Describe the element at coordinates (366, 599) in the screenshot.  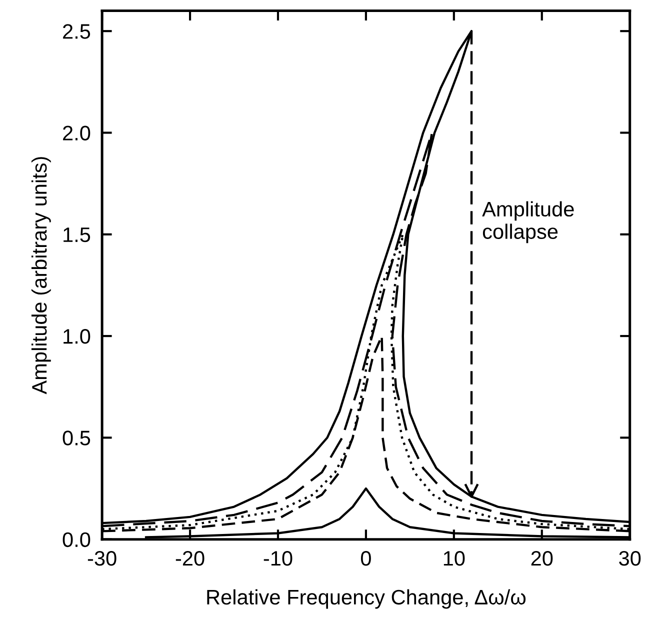
I see `x-axis-title: Relative Frequency Change, Δω/ω` at that location.